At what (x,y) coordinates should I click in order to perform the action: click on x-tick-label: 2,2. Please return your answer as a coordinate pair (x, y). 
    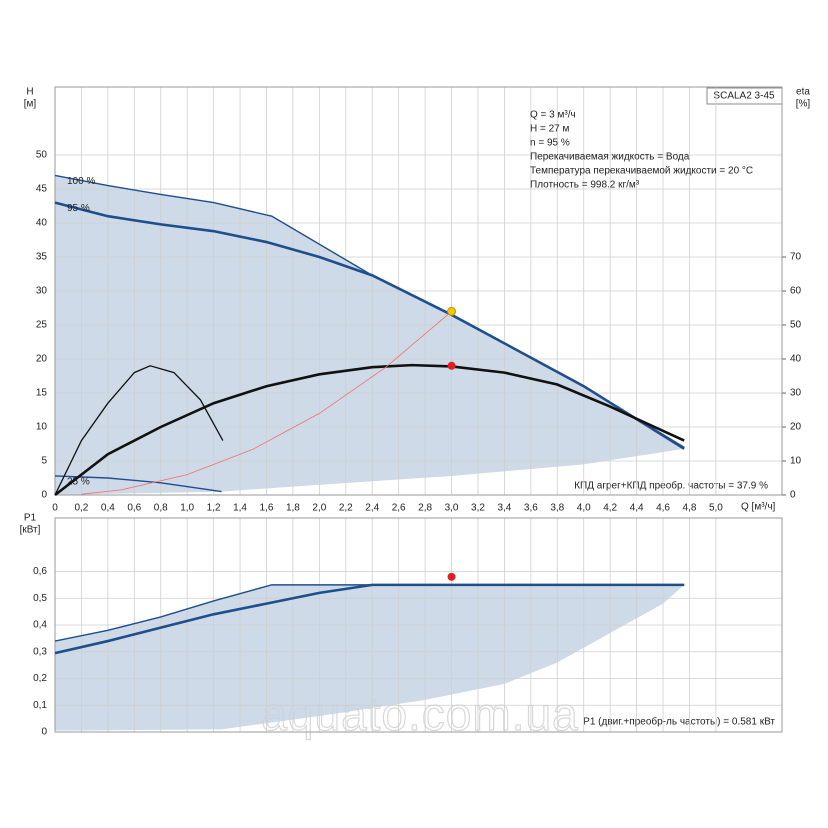
    Looking at the image, I should click on (346, 508).